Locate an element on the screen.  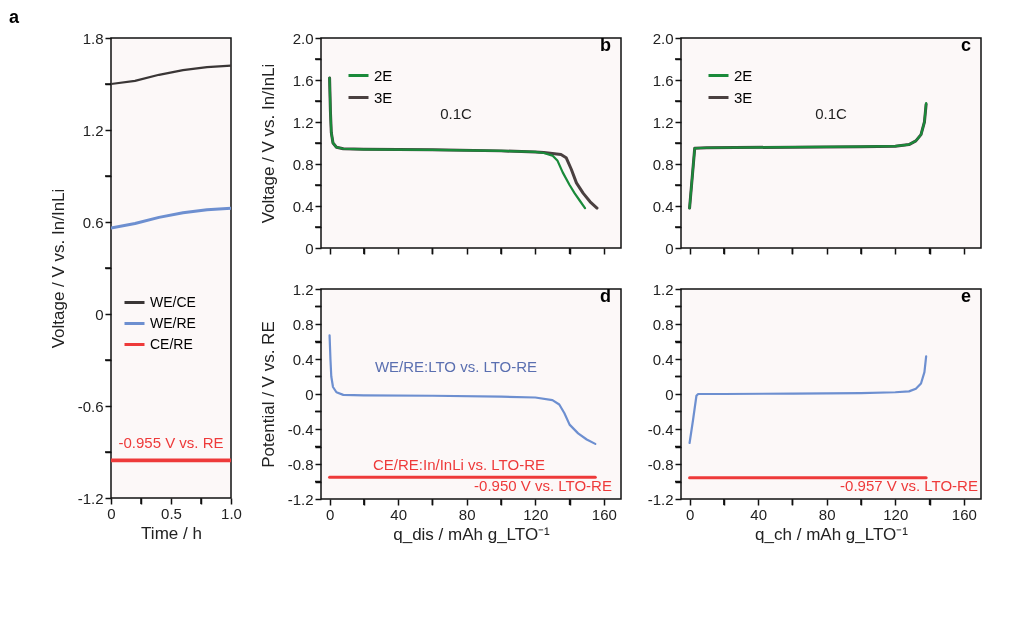
x-axis-title: q_ch / mAh g_LTO⁻¹ is located at coordinates (832, 534).